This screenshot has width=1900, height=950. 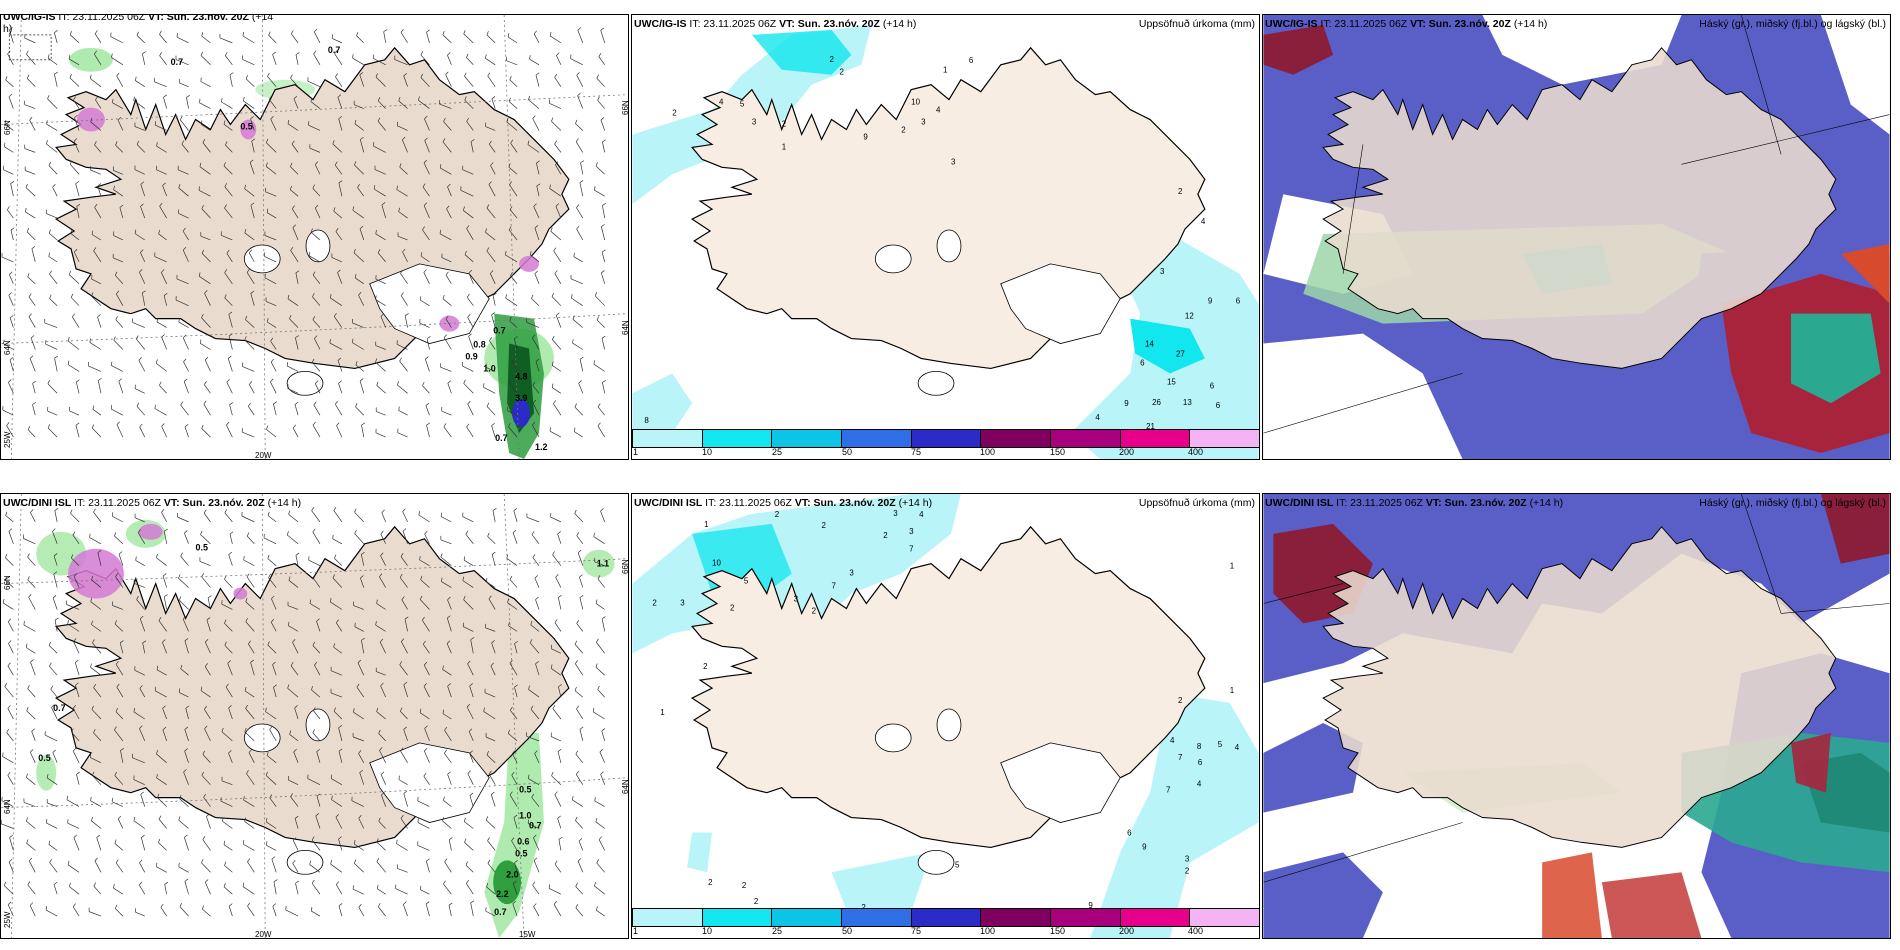 I want to click on colorbar-tick: 75, so click(x=916, y=931).